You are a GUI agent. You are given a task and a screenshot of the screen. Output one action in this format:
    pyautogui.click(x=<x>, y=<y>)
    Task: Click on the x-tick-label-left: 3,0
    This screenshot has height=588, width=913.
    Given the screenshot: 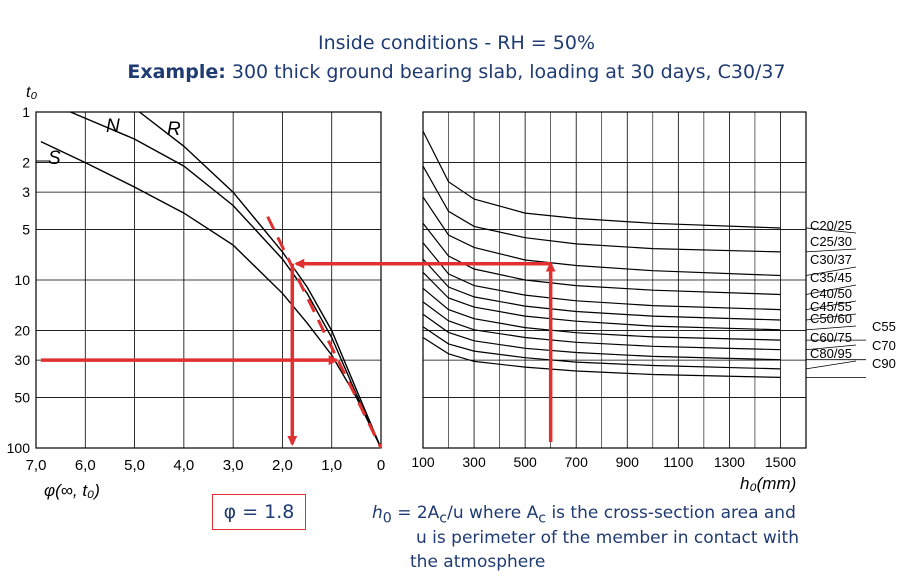 What is the action you would take?
    pyautogui.click(x=233, y=465)
    